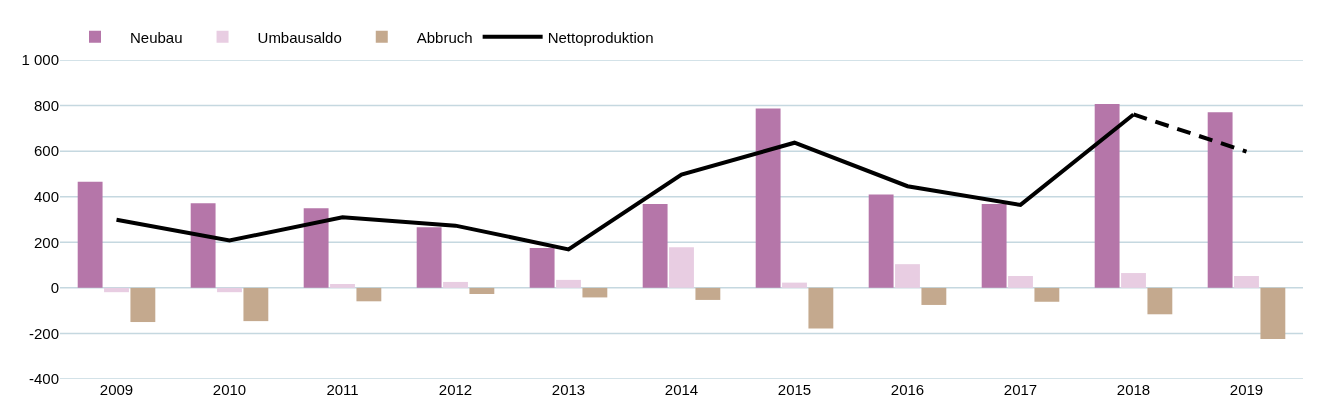  I want to click on x-tick-label: 2017, so click(1020, 389).